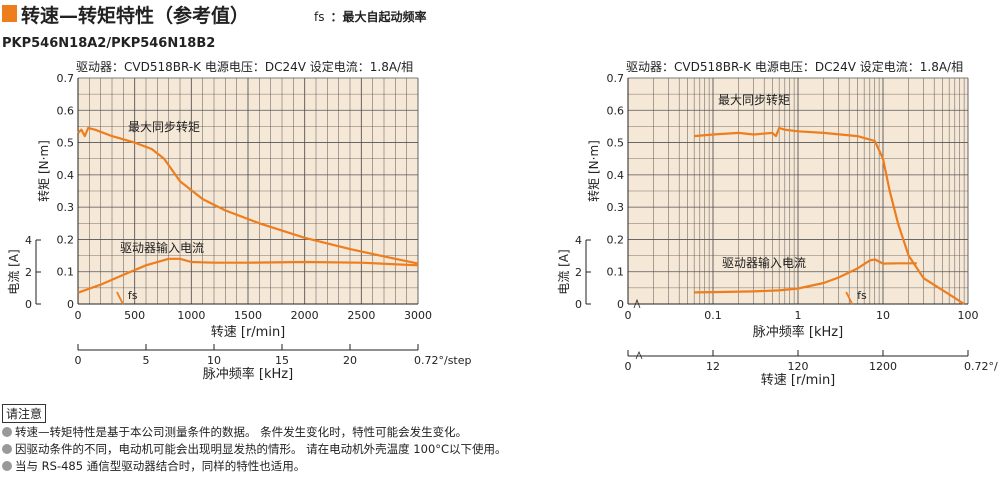 Image resolution: width=998 pixels, height=478 pixels. Describe the element at coordinates (628, 366) in the screenshot. I see `chart2-x2-tick-label: 0` at that location.